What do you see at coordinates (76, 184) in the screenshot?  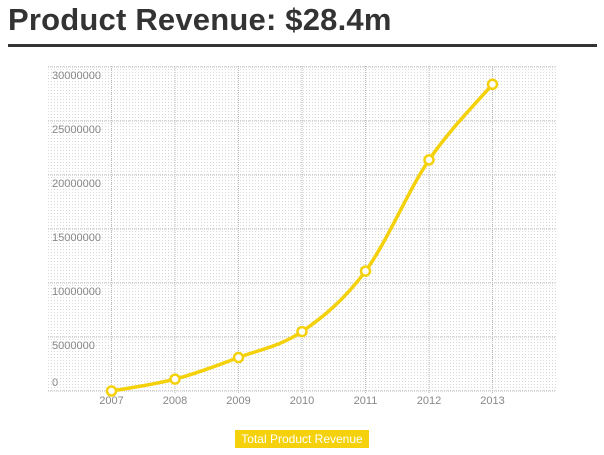 I see `y-tick-label: 20000000` at bounding box center [76, 184].